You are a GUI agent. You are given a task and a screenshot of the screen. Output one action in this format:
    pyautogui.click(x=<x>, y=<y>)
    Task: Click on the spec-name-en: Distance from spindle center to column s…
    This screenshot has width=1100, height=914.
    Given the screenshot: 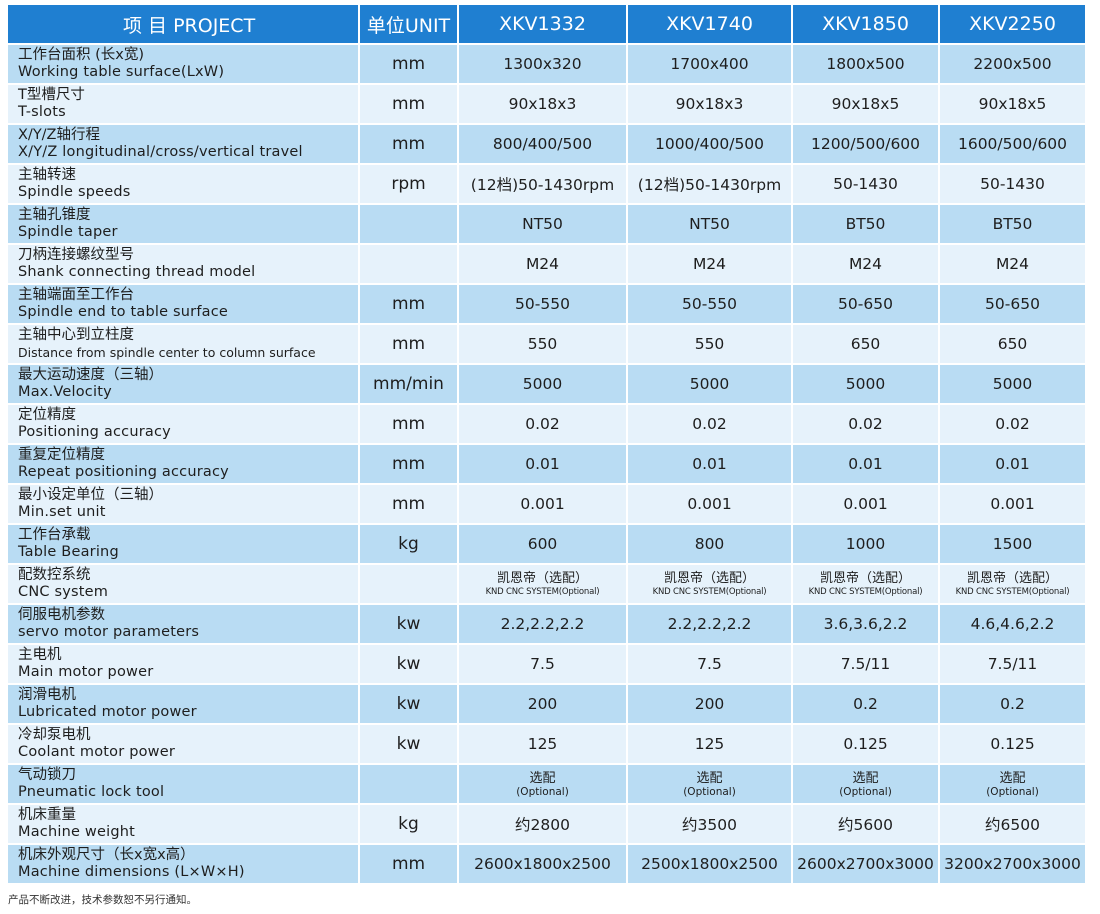 What is the action you would take?
    pyautogui.click(x=167, y=352)
    